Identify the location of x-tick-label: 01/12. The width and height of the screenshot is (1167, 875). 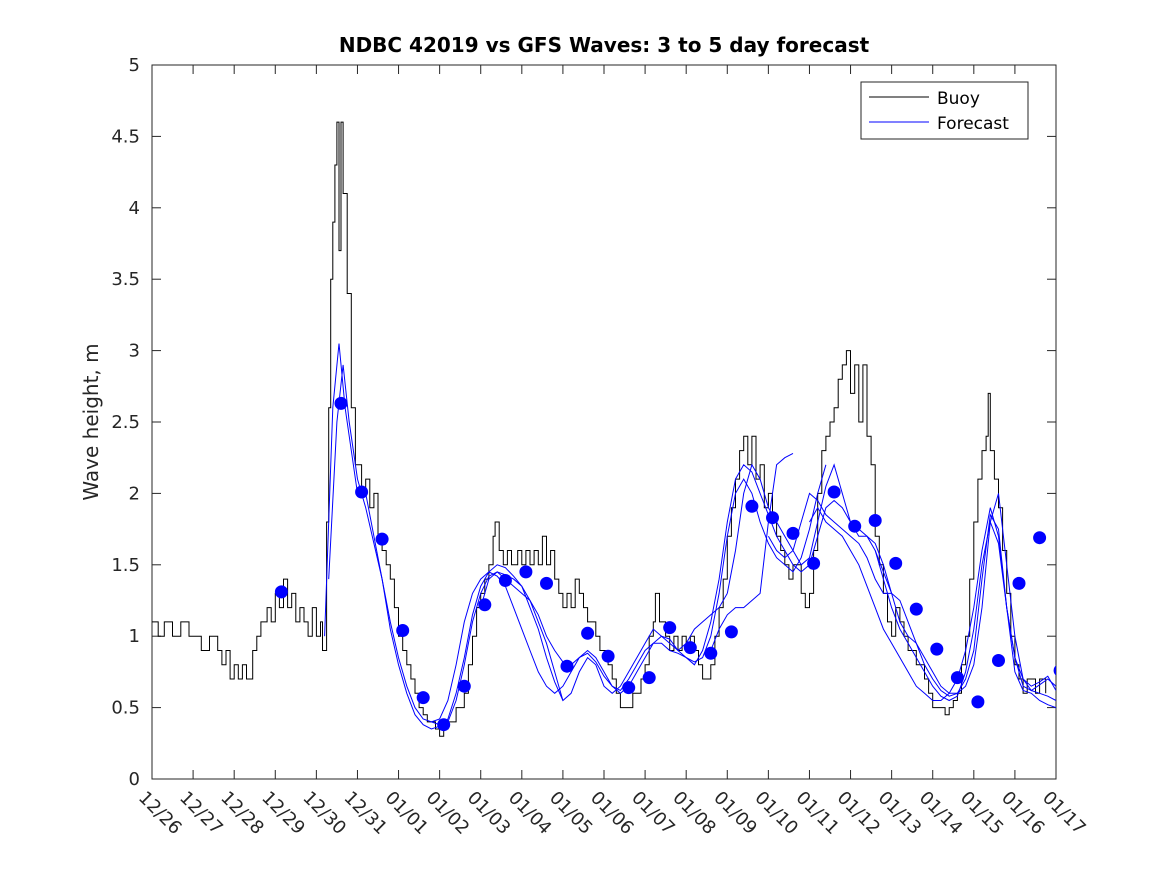
(859, 813).